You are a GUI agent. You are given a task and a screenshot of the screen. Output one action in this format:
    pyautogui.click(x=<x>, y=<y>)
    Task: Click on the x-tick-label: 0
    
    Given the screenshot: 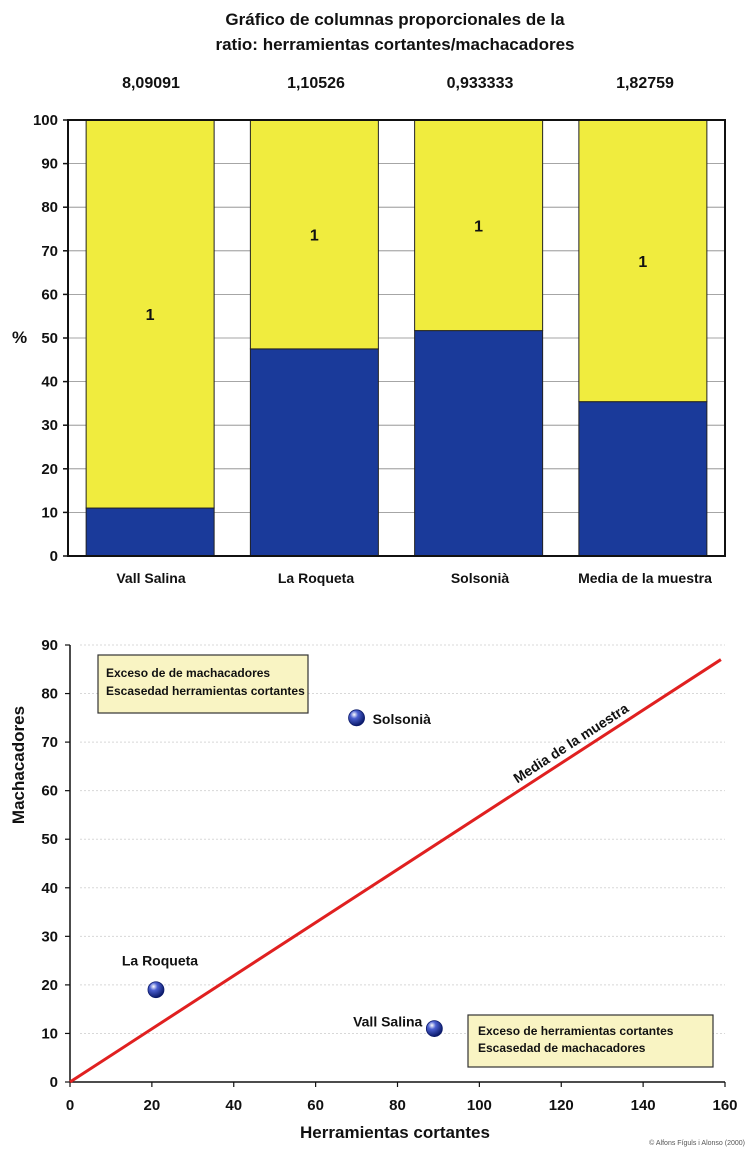 What is the action you would take?
    pyautogui.click(x=70, y=1105)
    